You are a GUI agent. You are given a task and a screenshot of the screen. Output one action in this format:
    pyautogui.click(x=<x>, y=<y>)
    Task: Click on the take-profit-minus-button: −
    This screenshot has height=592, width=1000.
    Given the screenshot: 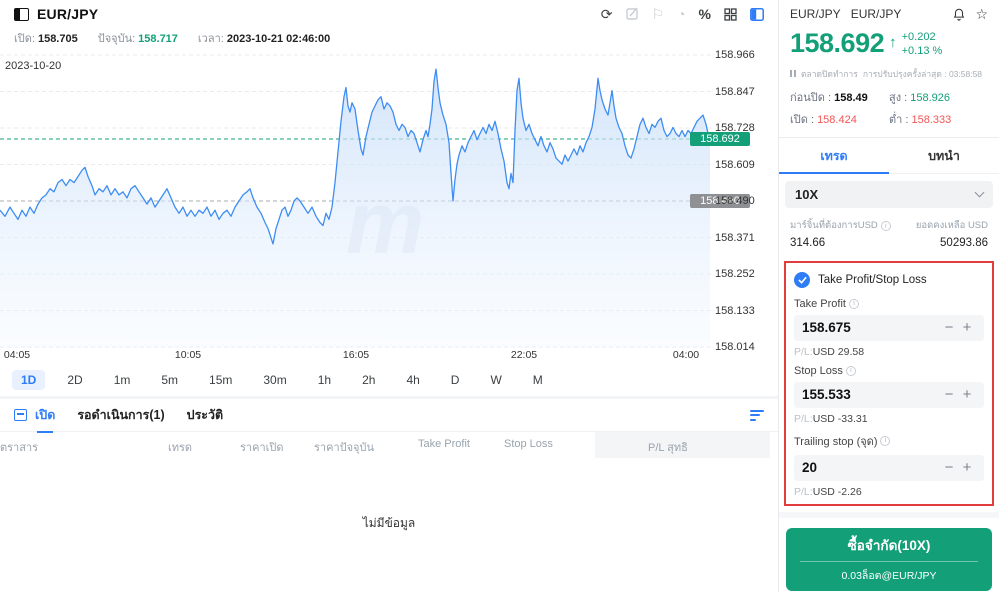 What is the action you would take?
    pyautogui.click(x=949, y=327)
    